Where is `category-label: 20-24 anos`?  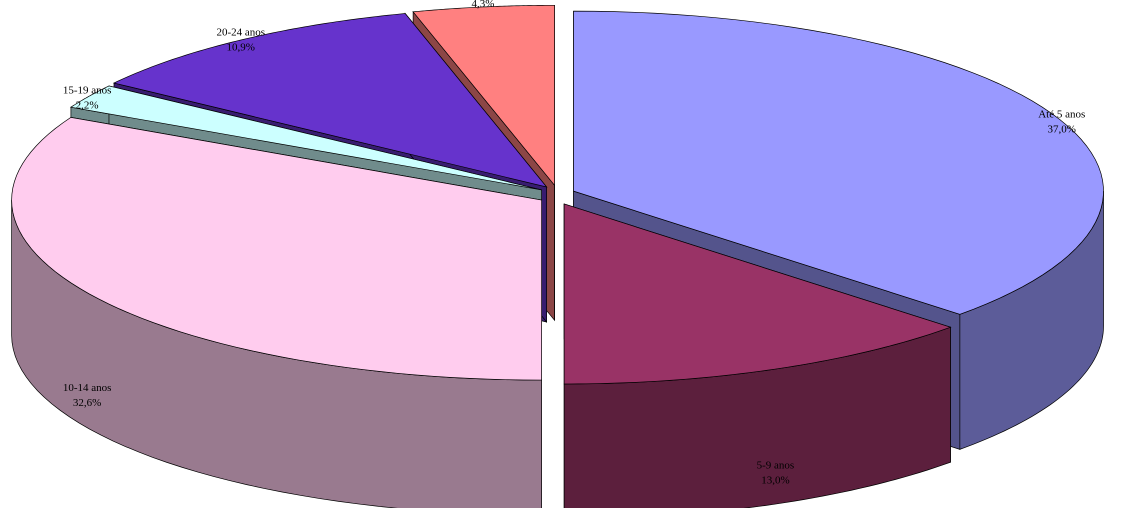
category-label: 20-24 anos is located at coordinates (240, 32).